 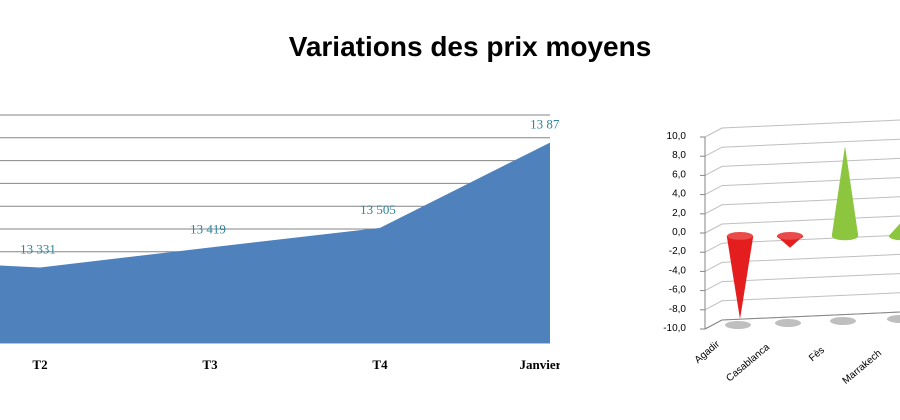 What do you see at coordinates (677, 136) in the screenshot?
I see `y-tick-label: 10,0` at bounding box center [677, 136].